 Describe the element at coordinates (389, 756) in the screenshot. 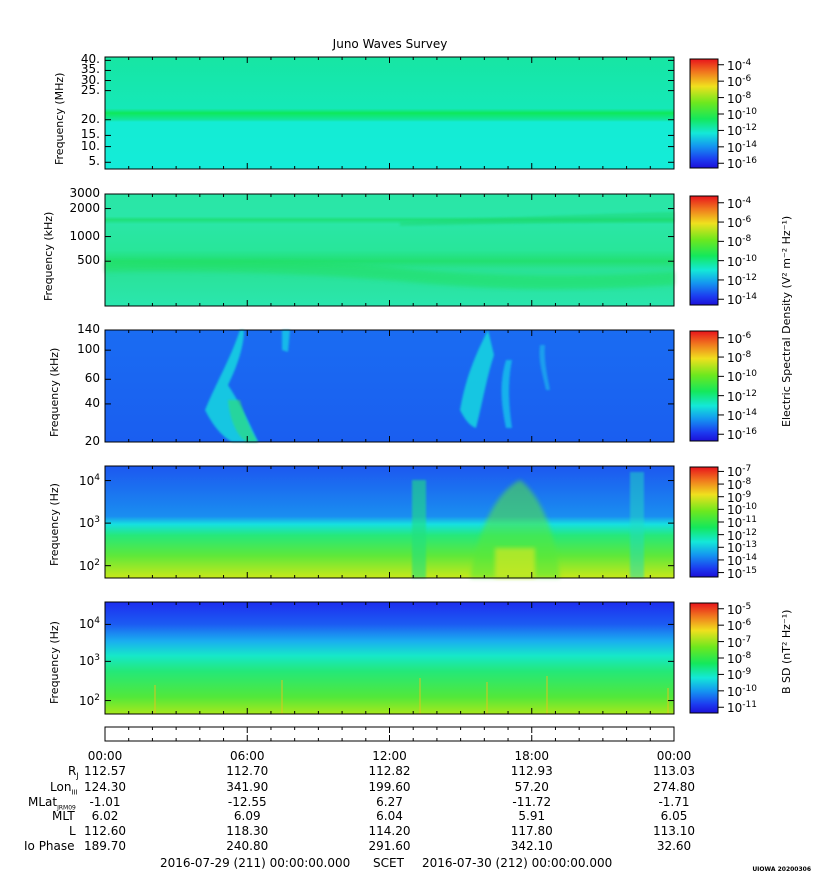

I see `x-tick-label: 12:00` at that location.